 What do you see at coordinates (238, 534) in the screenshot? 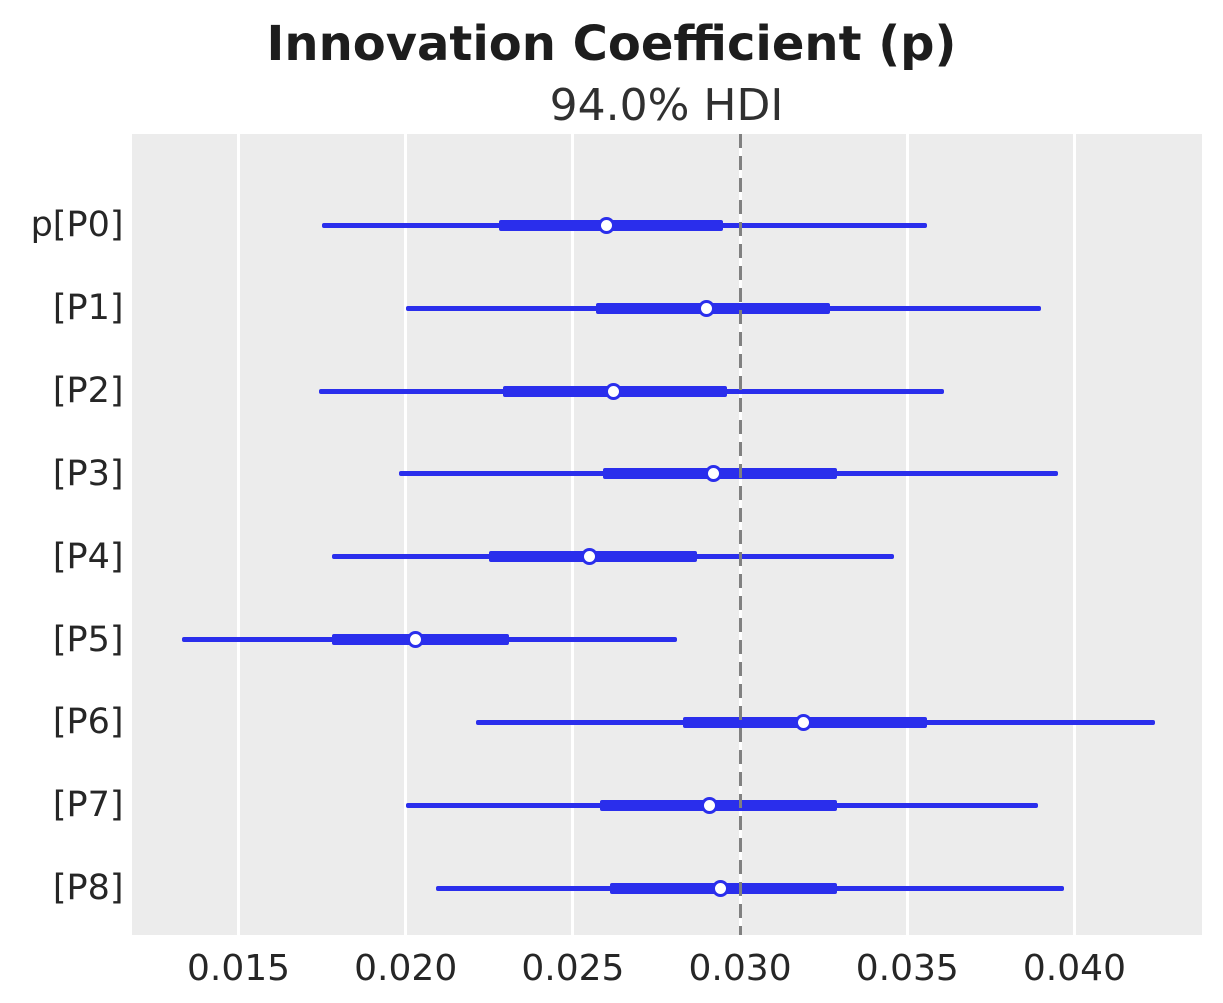
I see `gridline-0.015` at bounding box center [238, 534].